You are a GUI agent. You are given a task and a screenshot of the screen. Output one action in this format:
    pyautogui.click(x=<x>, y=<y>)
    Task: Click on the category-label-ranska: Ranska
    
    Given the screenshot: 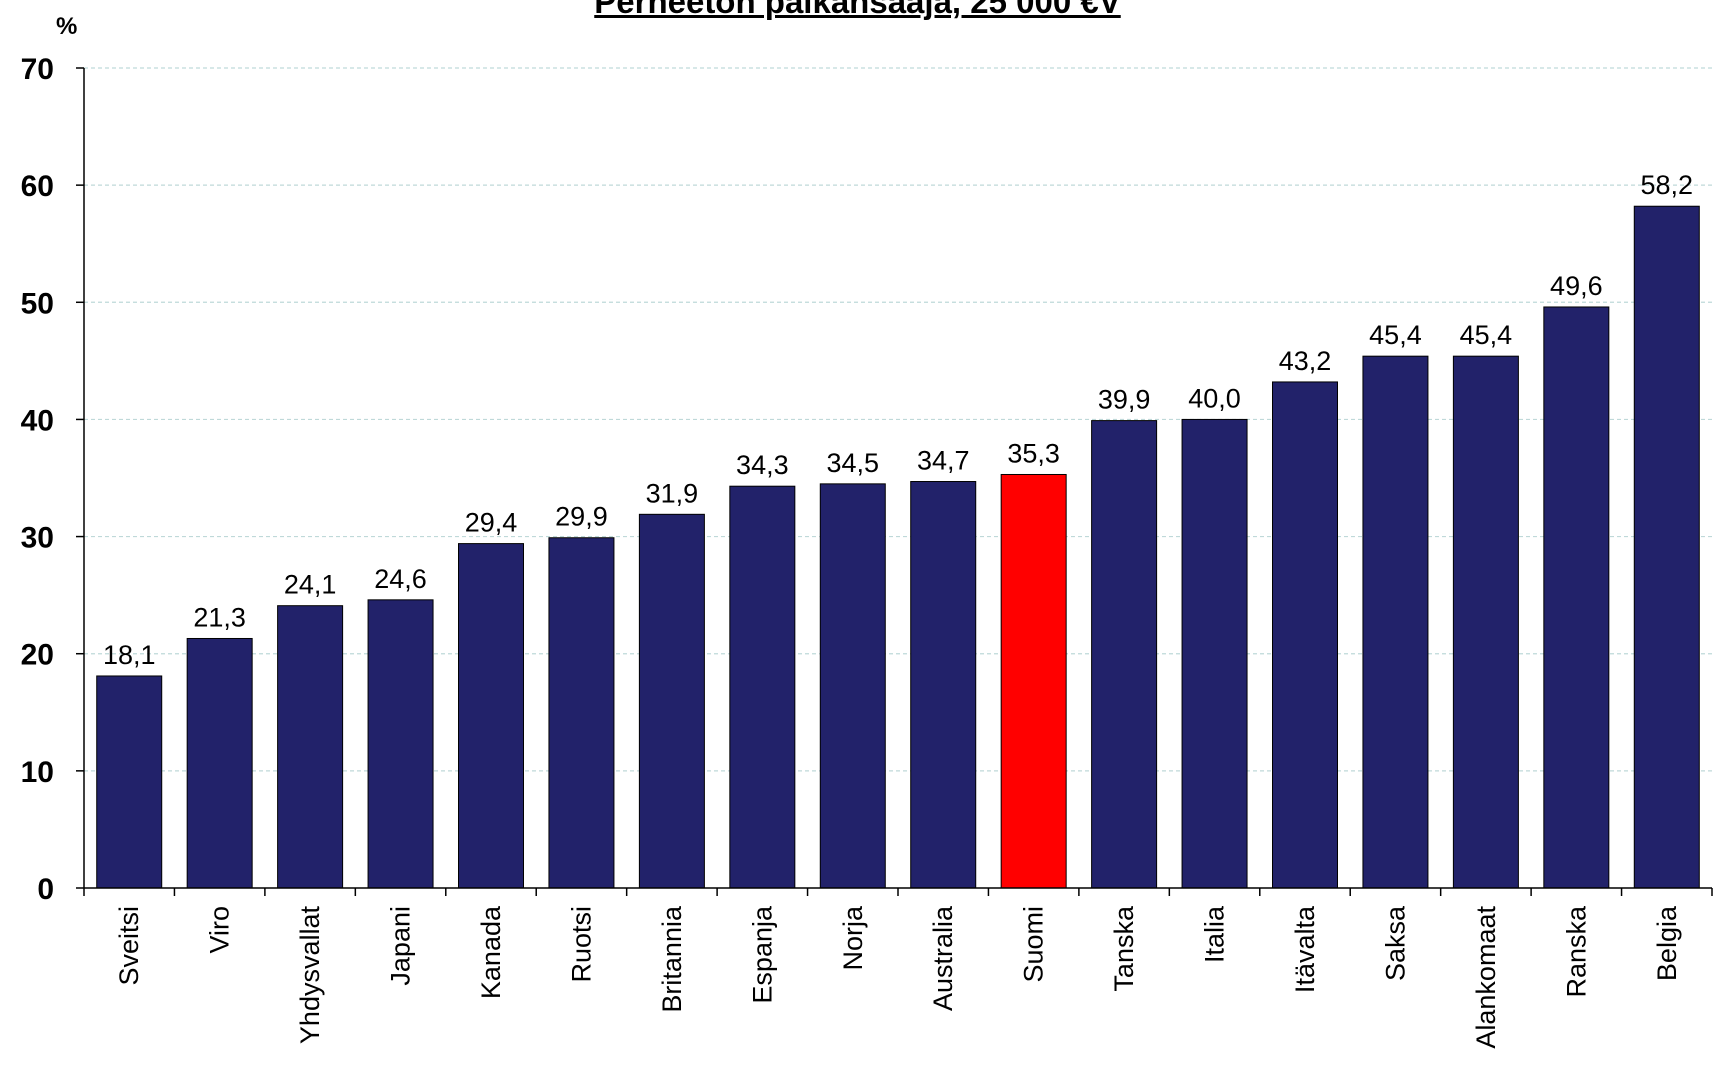 What is the action you would take?
    pyautogui.click(x=1576, y=951)
    